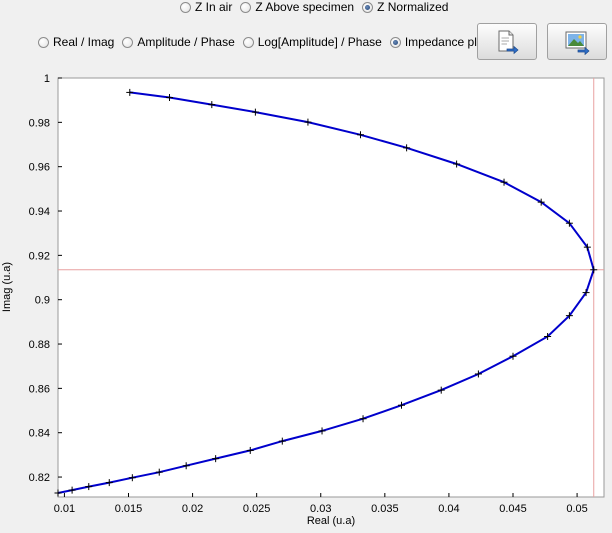 The height and width of the screenshot is (533, 612). I want to click on radio-label: Z In air, so click(214, 7).